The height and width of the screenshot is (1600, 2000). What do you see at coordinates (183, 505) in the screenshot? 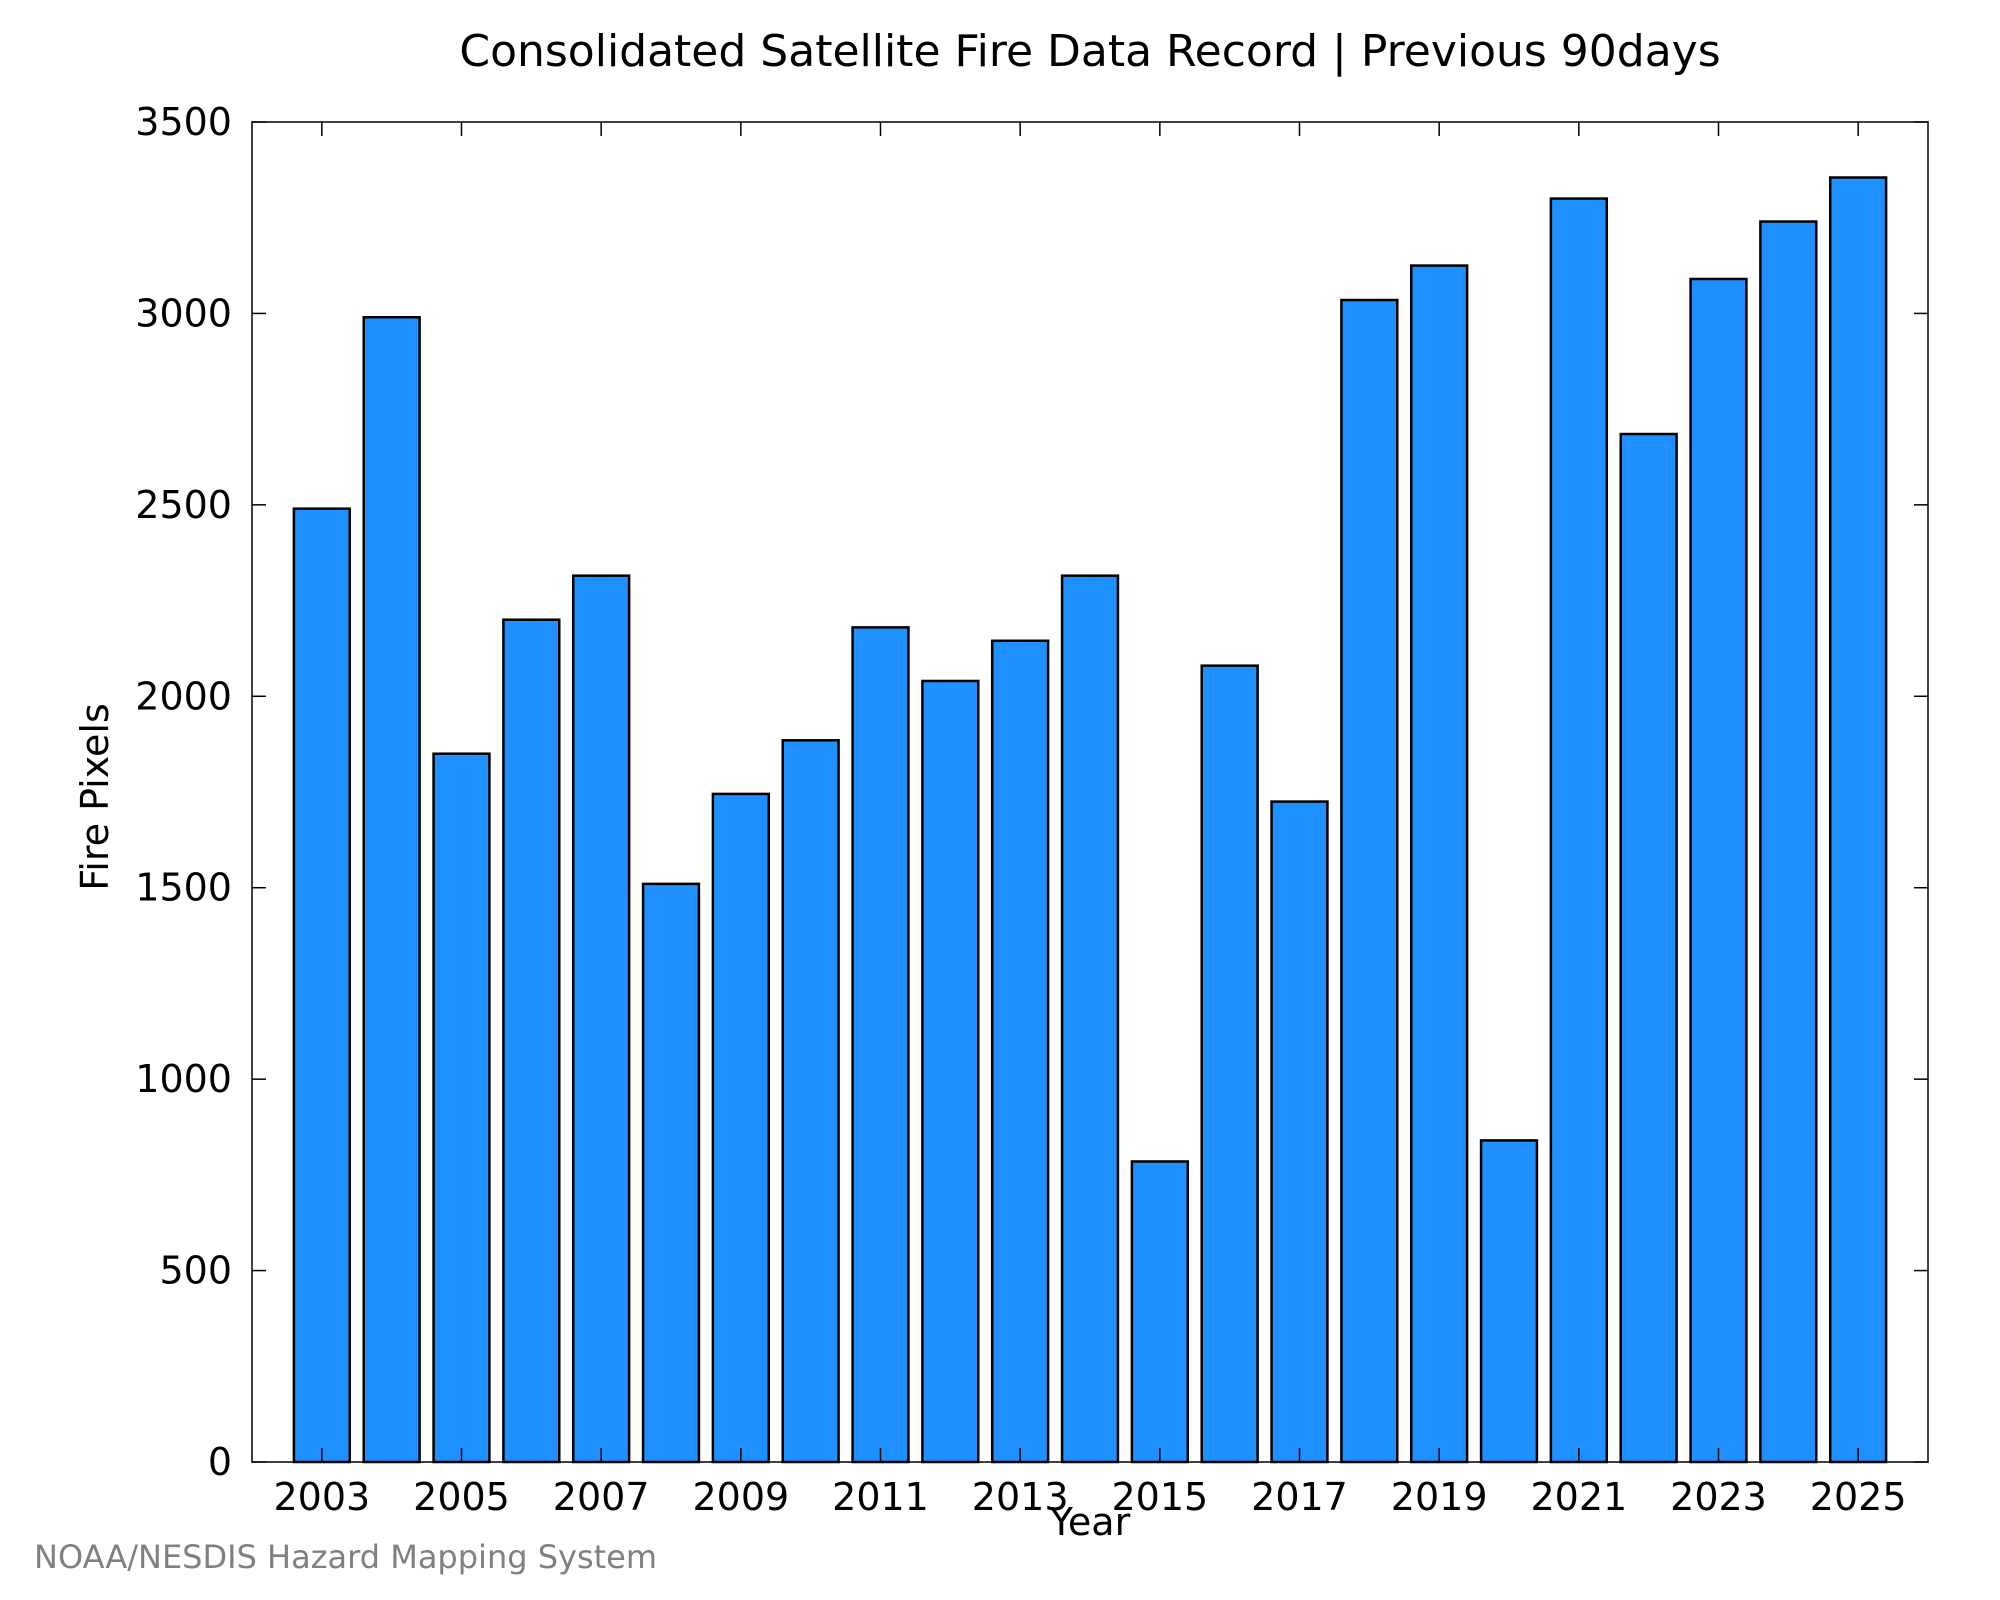
I see `y-tick-label-2500: 2500` at bounding box center [183, 505].